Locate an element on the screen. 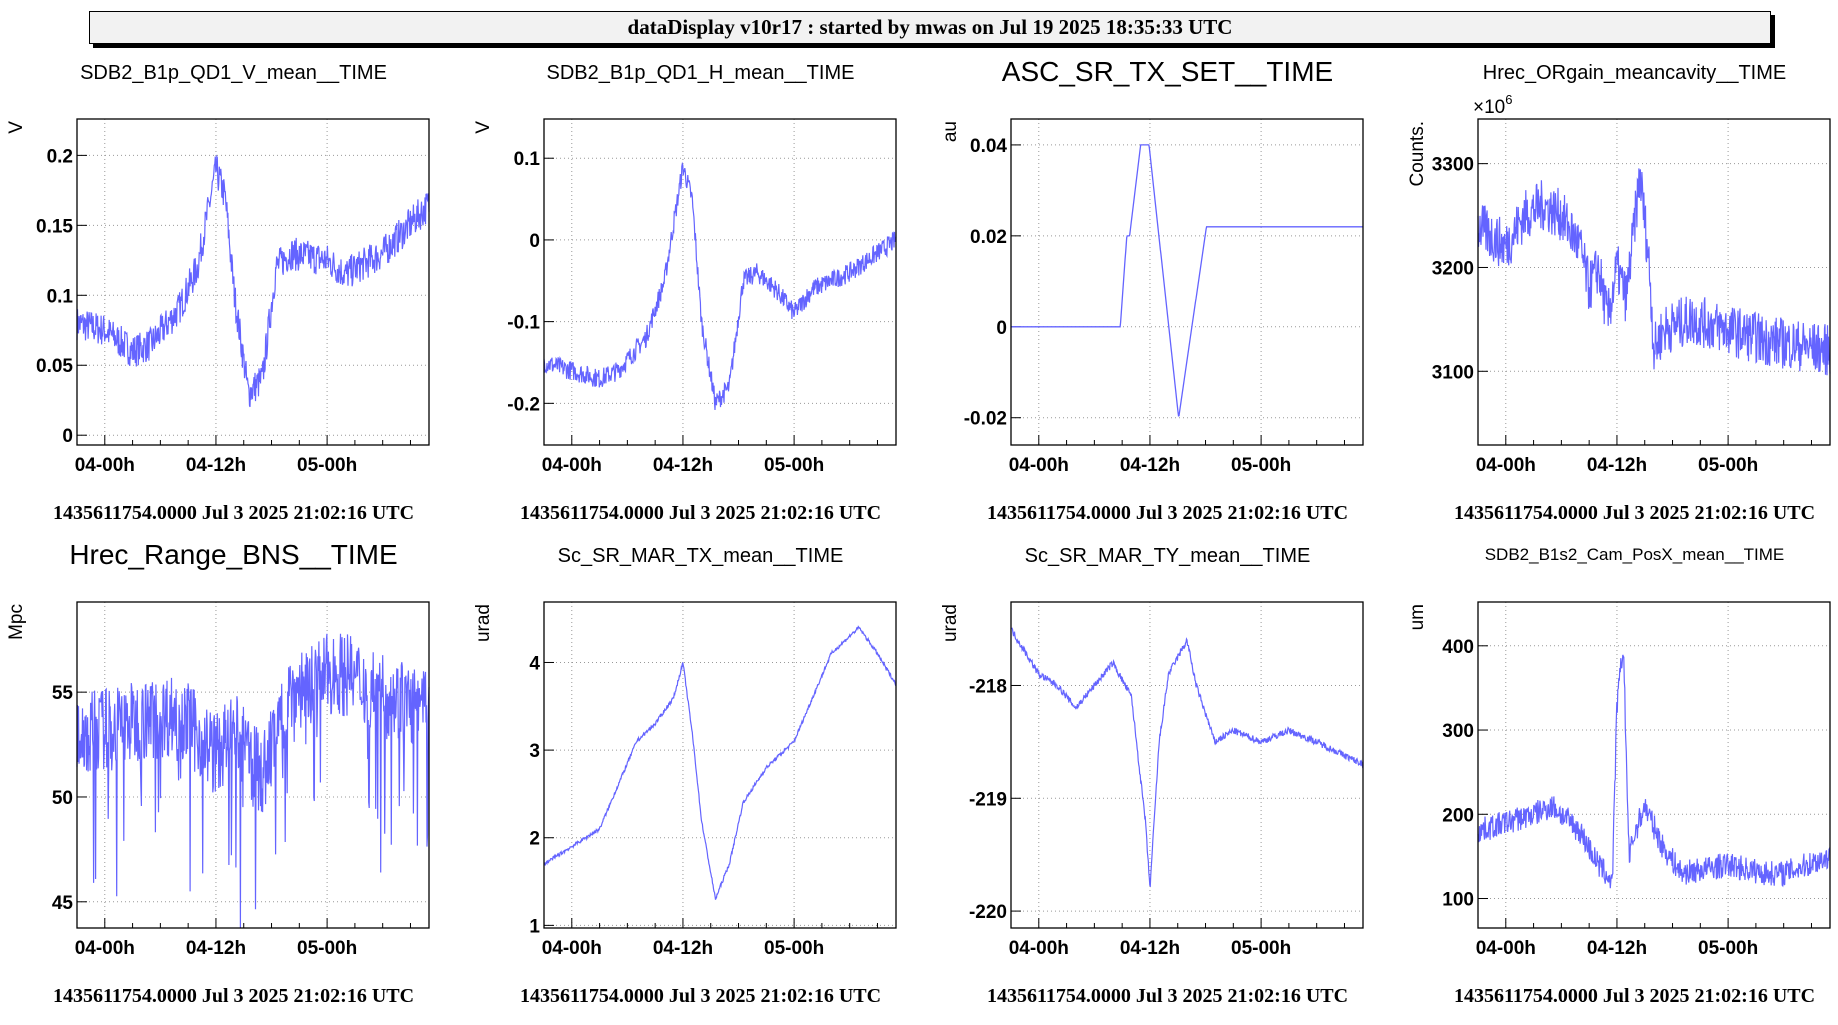  y-tick-label: -0.02 is located at coordinates (985, 419).